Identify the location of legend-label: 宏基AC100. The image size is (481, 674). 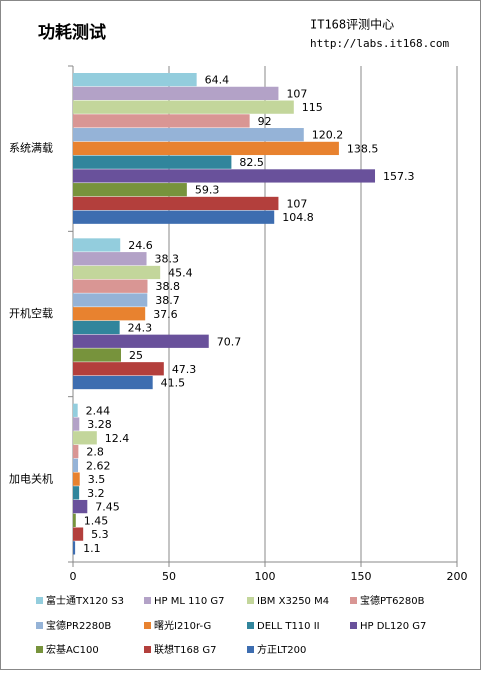
(72, 649).